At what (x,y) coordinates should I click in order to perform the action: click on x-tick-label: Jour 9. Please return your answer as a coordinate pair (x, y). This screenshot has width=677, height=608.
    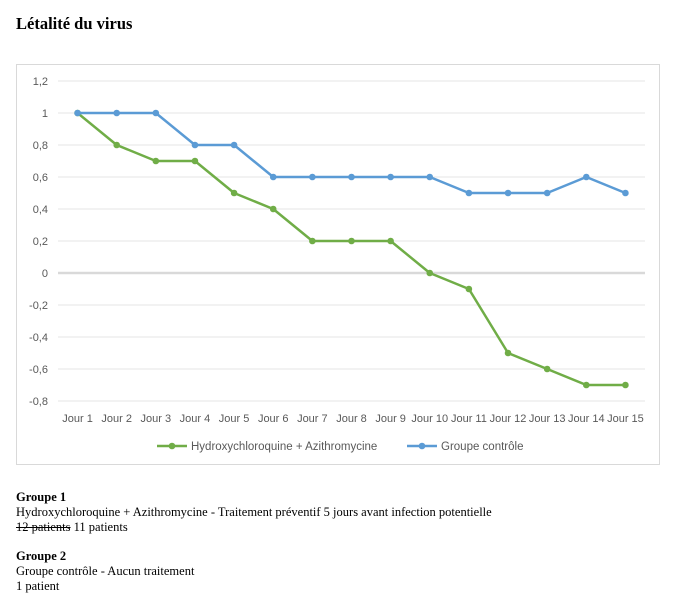
    Looking at the image, I should click on (390, 419).